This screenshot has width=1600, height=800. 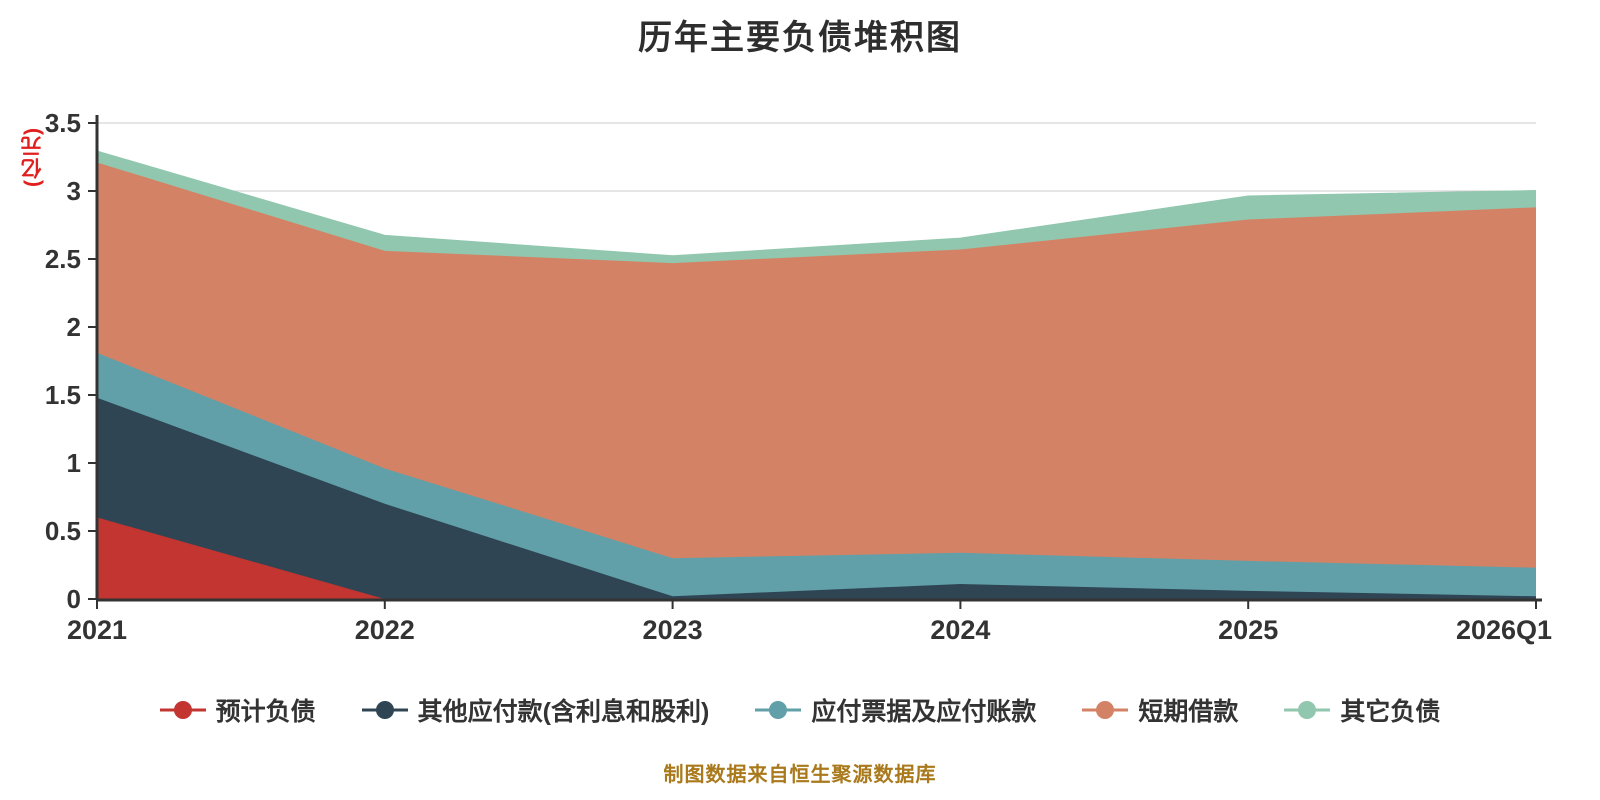 What do you see at coordinates (74, 191) in the screenshot?
I see `y-label-3: 3` at bounding box center [74, 191].